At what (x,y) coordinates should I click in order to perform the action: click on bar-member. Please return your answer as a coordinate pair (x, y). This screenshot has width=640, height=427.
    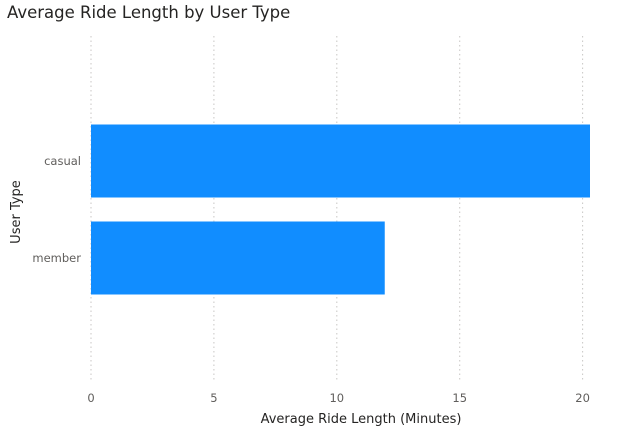
    Looking at the image, I should click on (238, 258).